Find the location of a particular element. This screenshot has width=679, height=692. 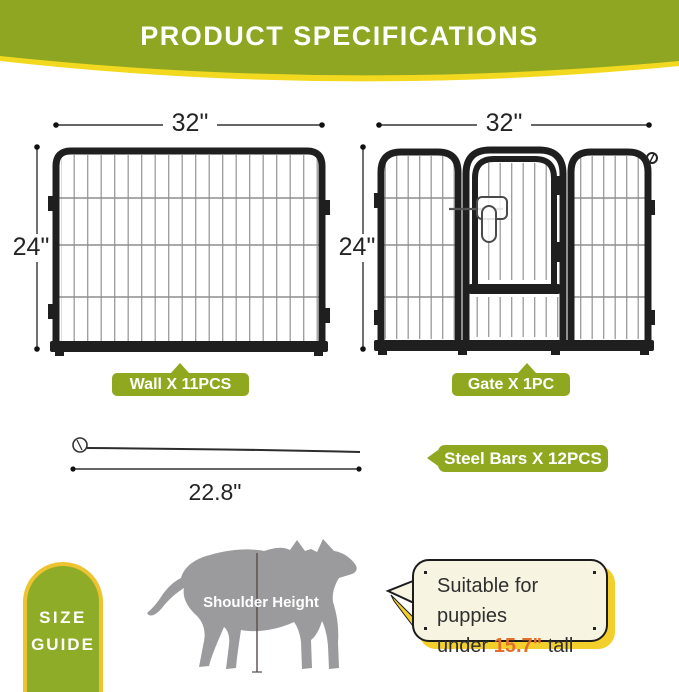

gate-tag-label: Gate X 1PC is located at coordinates (511, 384).